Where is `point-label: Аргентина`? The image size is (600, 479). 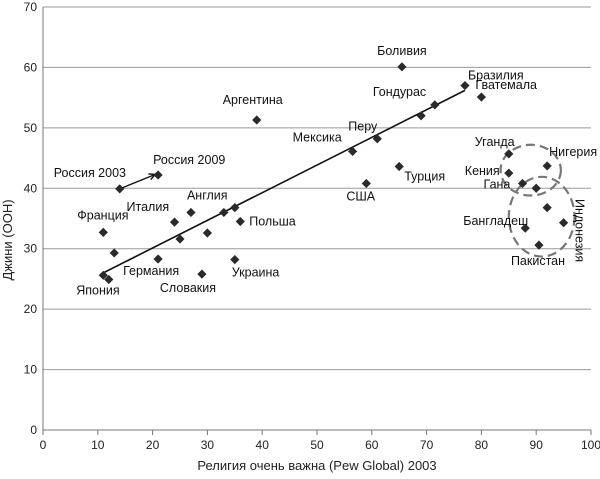
point-label: Аргентина is located at coordinates (253, 100).